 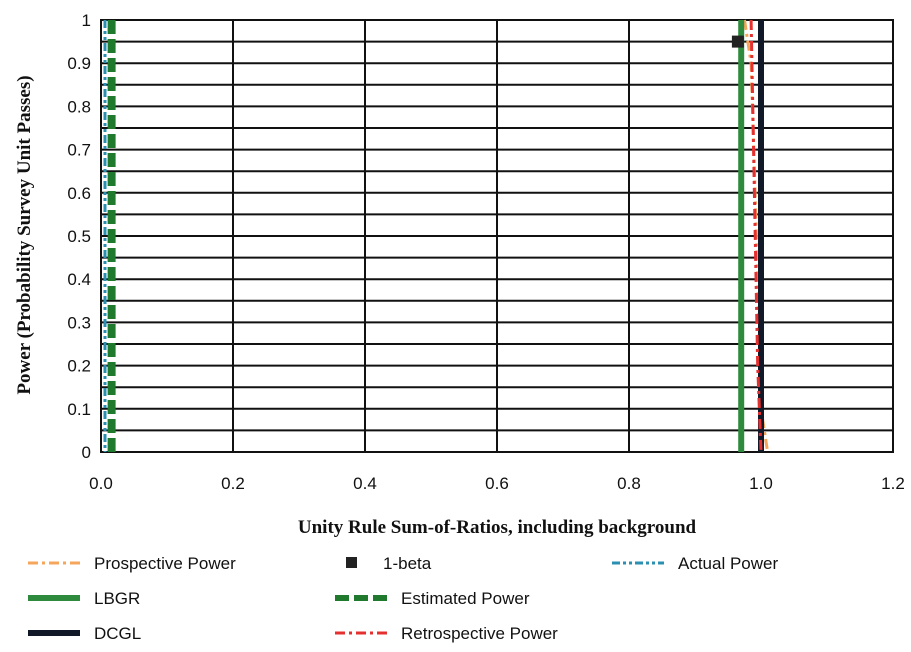 I want to click on legend-1-beta-label: 1-beta, so click(x=407, y=563).